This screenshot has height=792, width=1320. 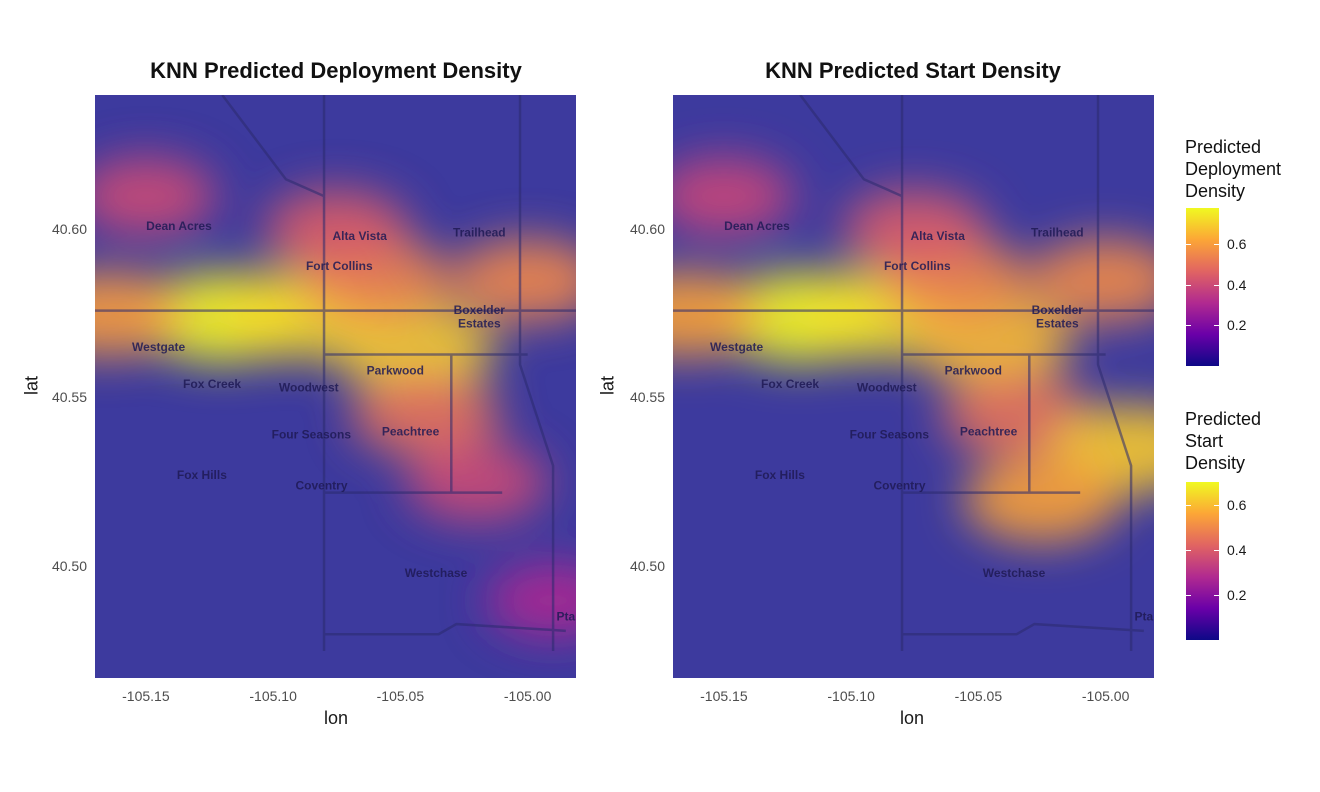 What do you see at coordinates (913, 70) in the screenshot?
I see `panel-title-start: KNN Predicted Start Density` at bounding box center [913, 70].